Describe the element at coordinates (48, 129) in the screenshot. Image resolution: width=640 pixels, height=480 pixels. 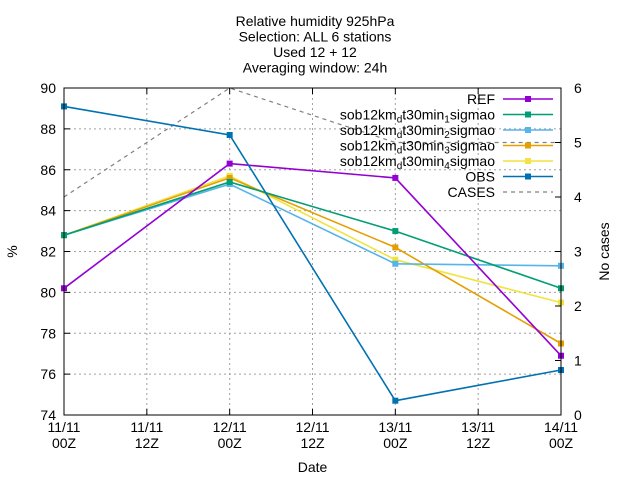
I see `y-tick-label: 88` at that location.